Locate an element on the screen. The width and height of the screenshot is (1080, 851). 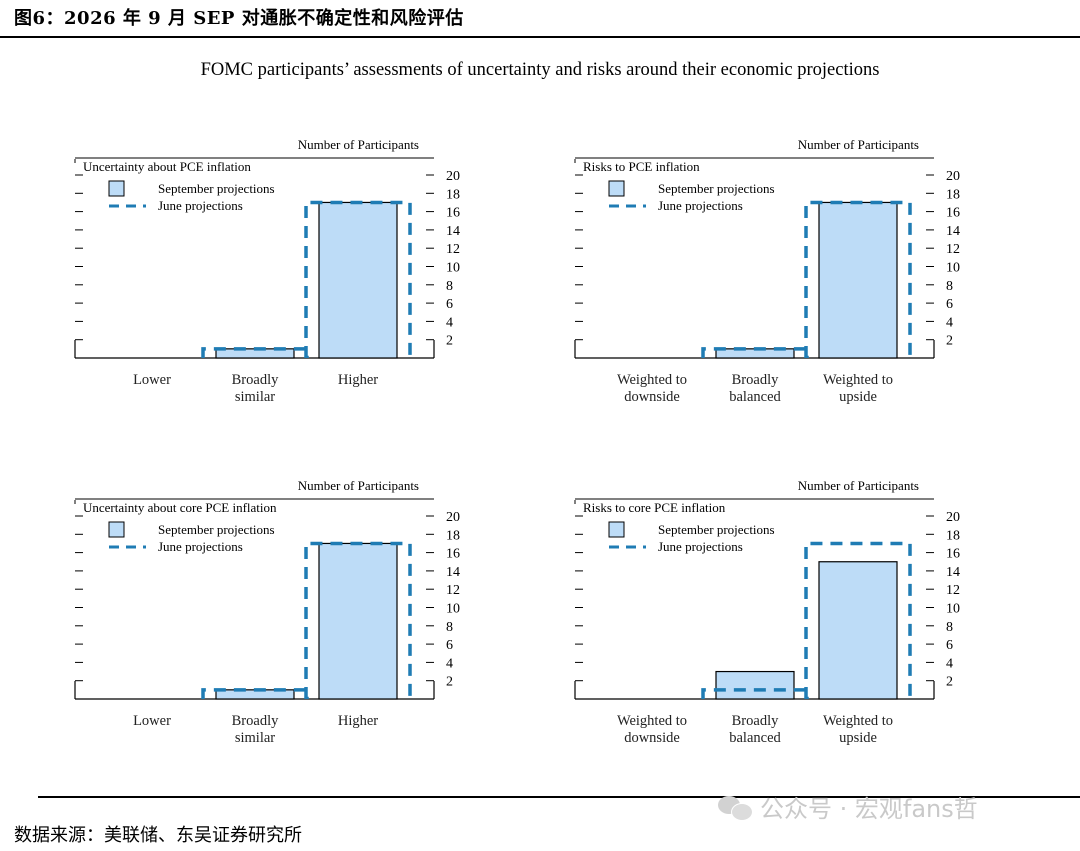
panel-title: Risks to PCE inflation is located at coordinates (641, 166).